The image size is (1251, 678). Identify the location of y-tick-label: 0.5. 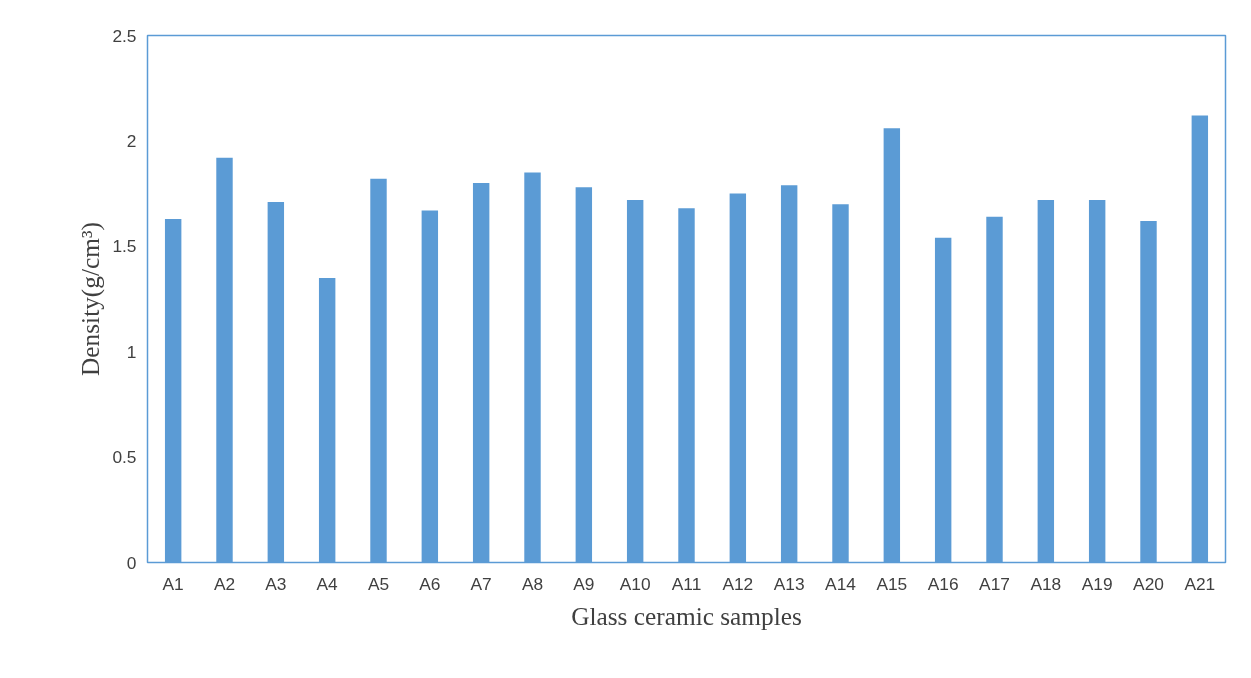
(124, 457).